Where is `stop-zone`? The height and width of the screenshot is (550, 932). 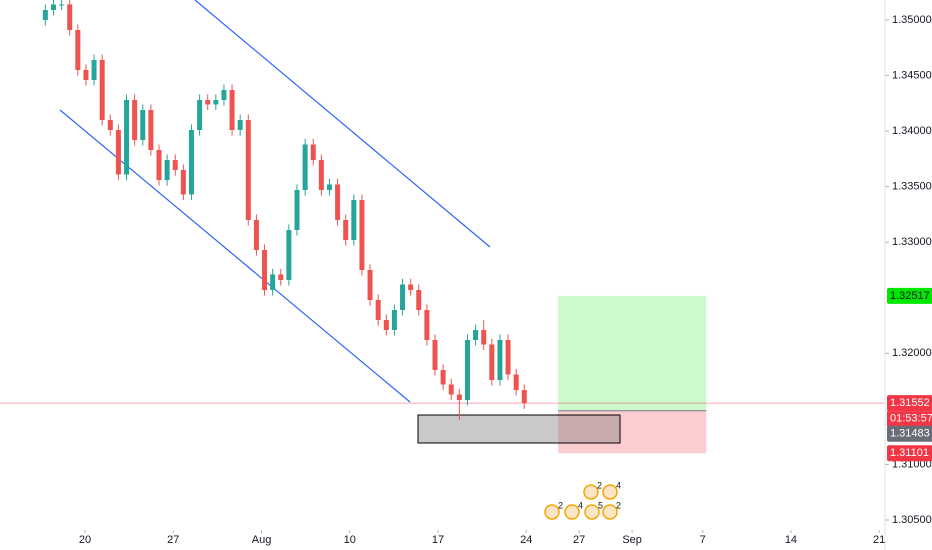
stop-zone is located at coordinates (632, 432).